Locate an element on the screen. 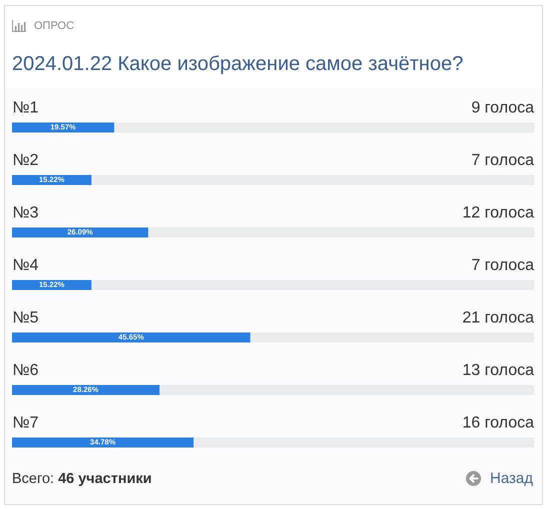 The image size is (546, 509). text: Назад is located at coordinates (511, 478).